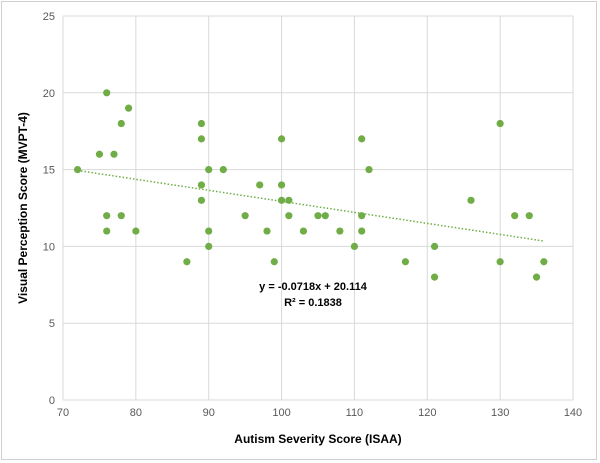  Describe the element at coordinates (573, 413) in the screenshot. I see `x-tick-label: 140` at that location.